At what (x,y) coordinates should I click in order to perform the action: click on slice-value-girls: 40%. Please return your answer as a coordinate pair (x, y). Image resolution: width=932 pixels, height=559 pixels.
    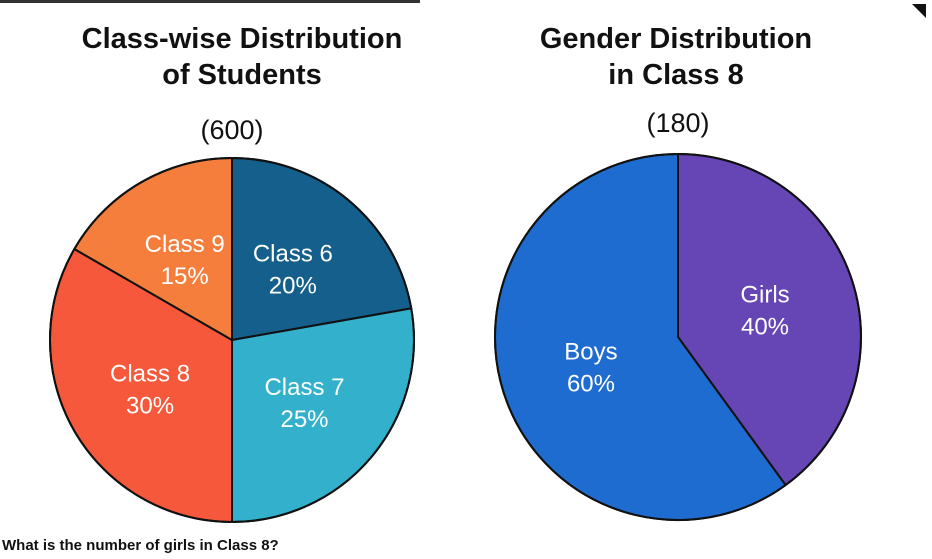
    Looking at the image, I should click on (765, 327).